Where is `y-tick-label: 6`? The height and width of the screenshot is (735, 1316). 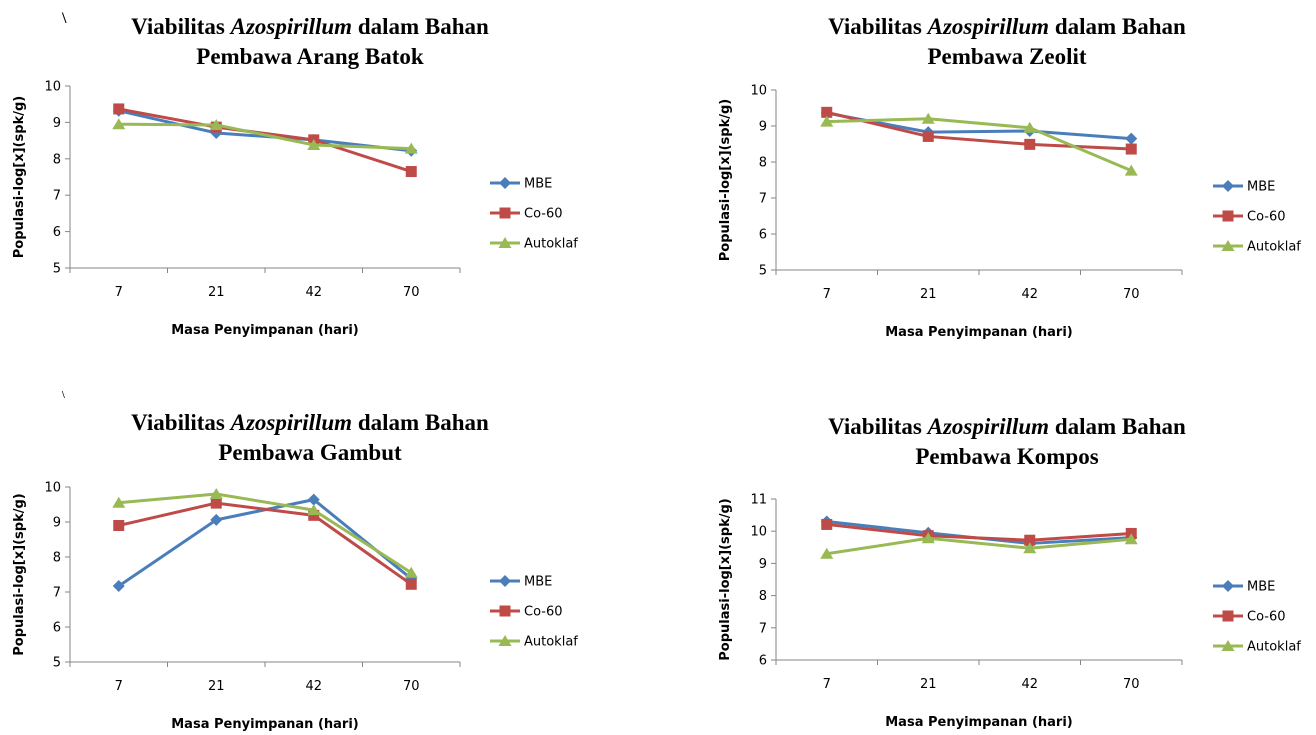
y-tick-label: 6 is located at coordinates (57, 628).